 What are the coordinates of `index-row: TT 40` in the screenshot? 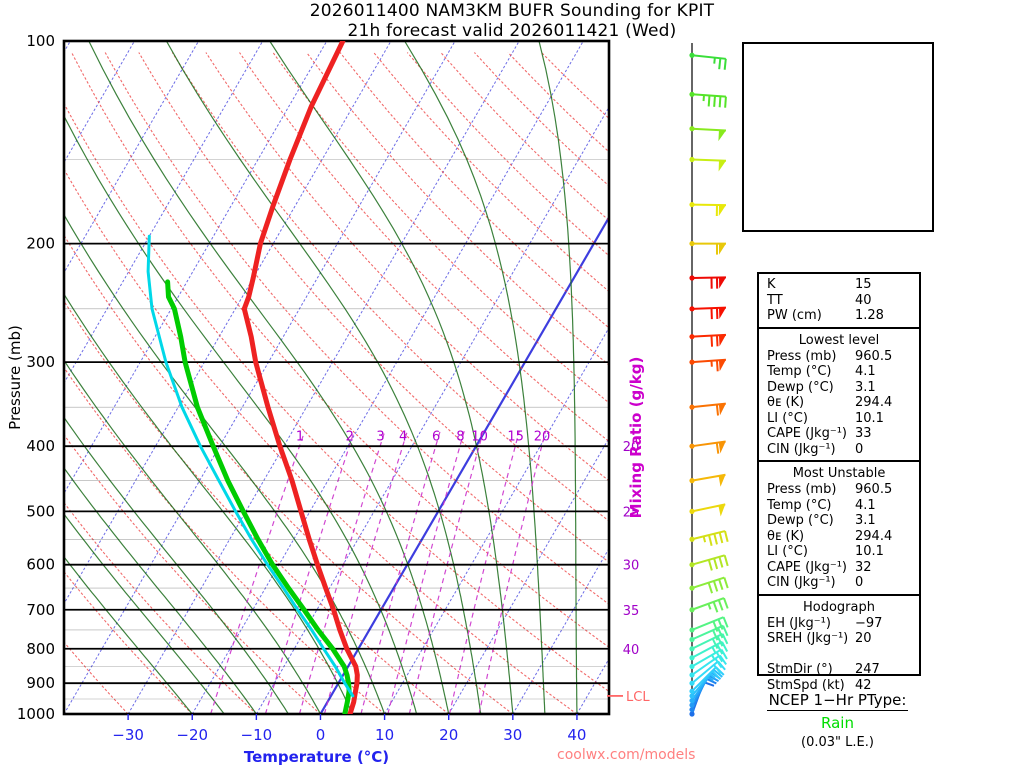 It's located at (839, 301).